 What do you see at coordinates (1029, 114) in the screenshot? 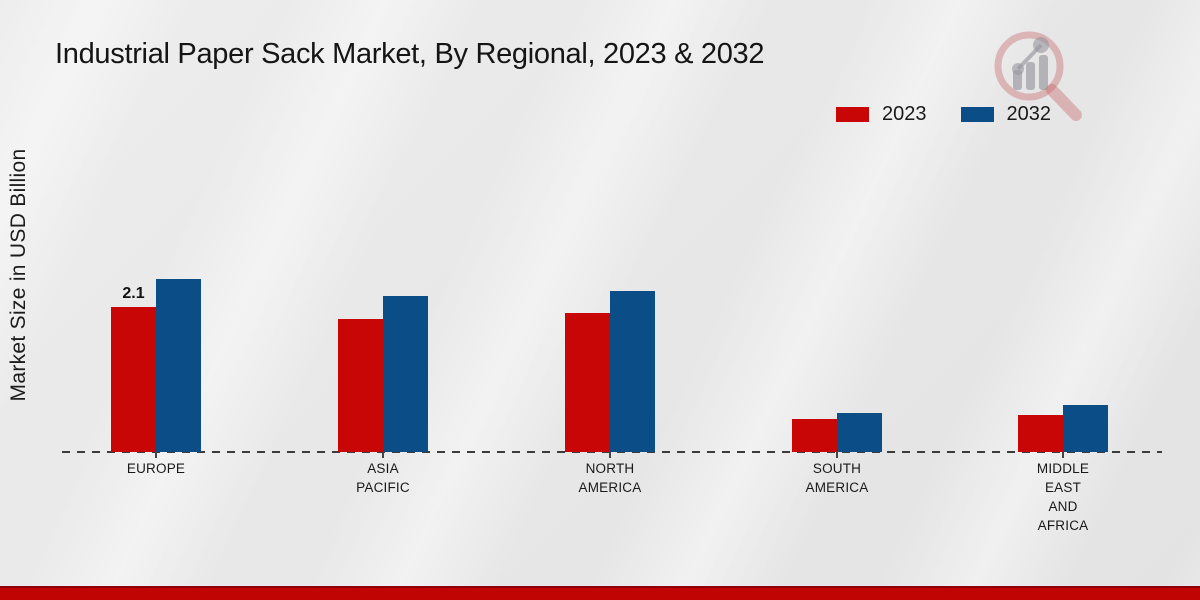
I see `legend-label-2032: 2032` at bounding box center [1029, 114].